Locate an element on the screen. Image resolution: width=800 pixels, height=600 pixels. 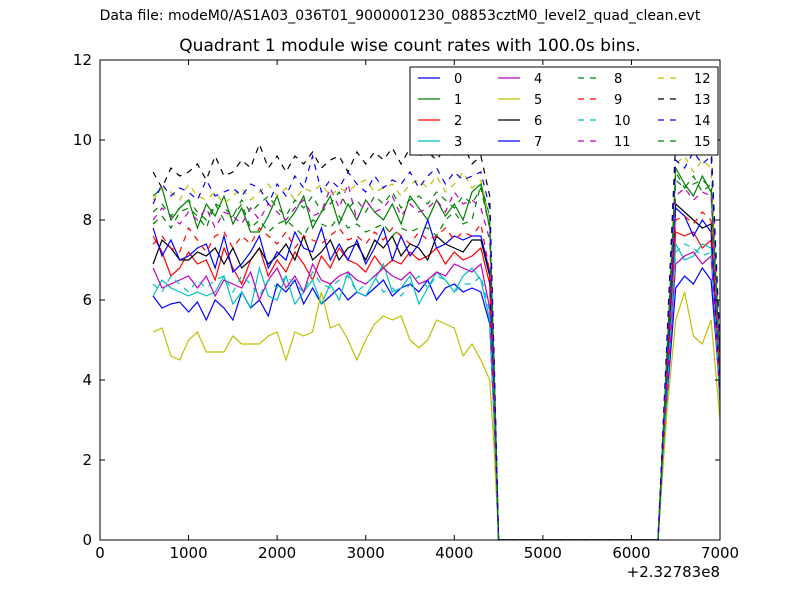
y-tick-label: 12 is located at coordinates (82, 60).